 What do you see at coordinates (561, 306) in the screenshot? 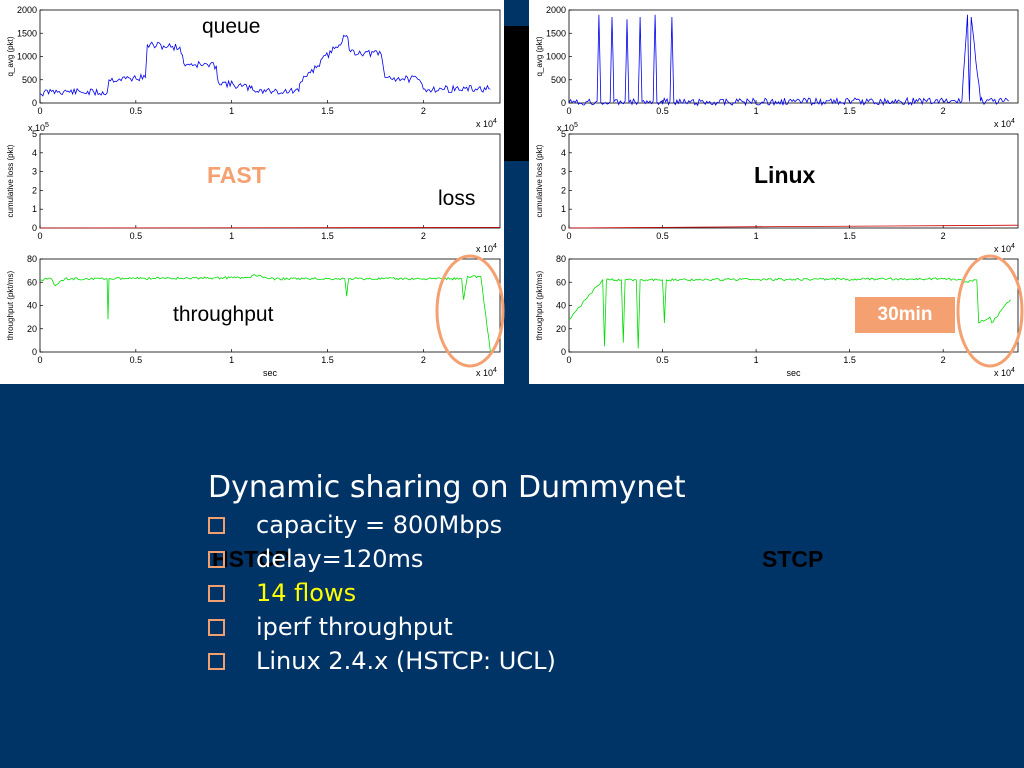
I see `y-tick-label: 40` at bounding box center [561, 306].